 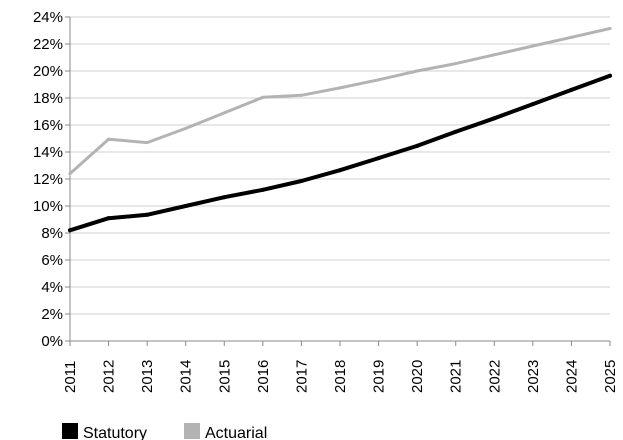 I want to click on legend: Statutory Actuarial, so click(x=164, y=431).